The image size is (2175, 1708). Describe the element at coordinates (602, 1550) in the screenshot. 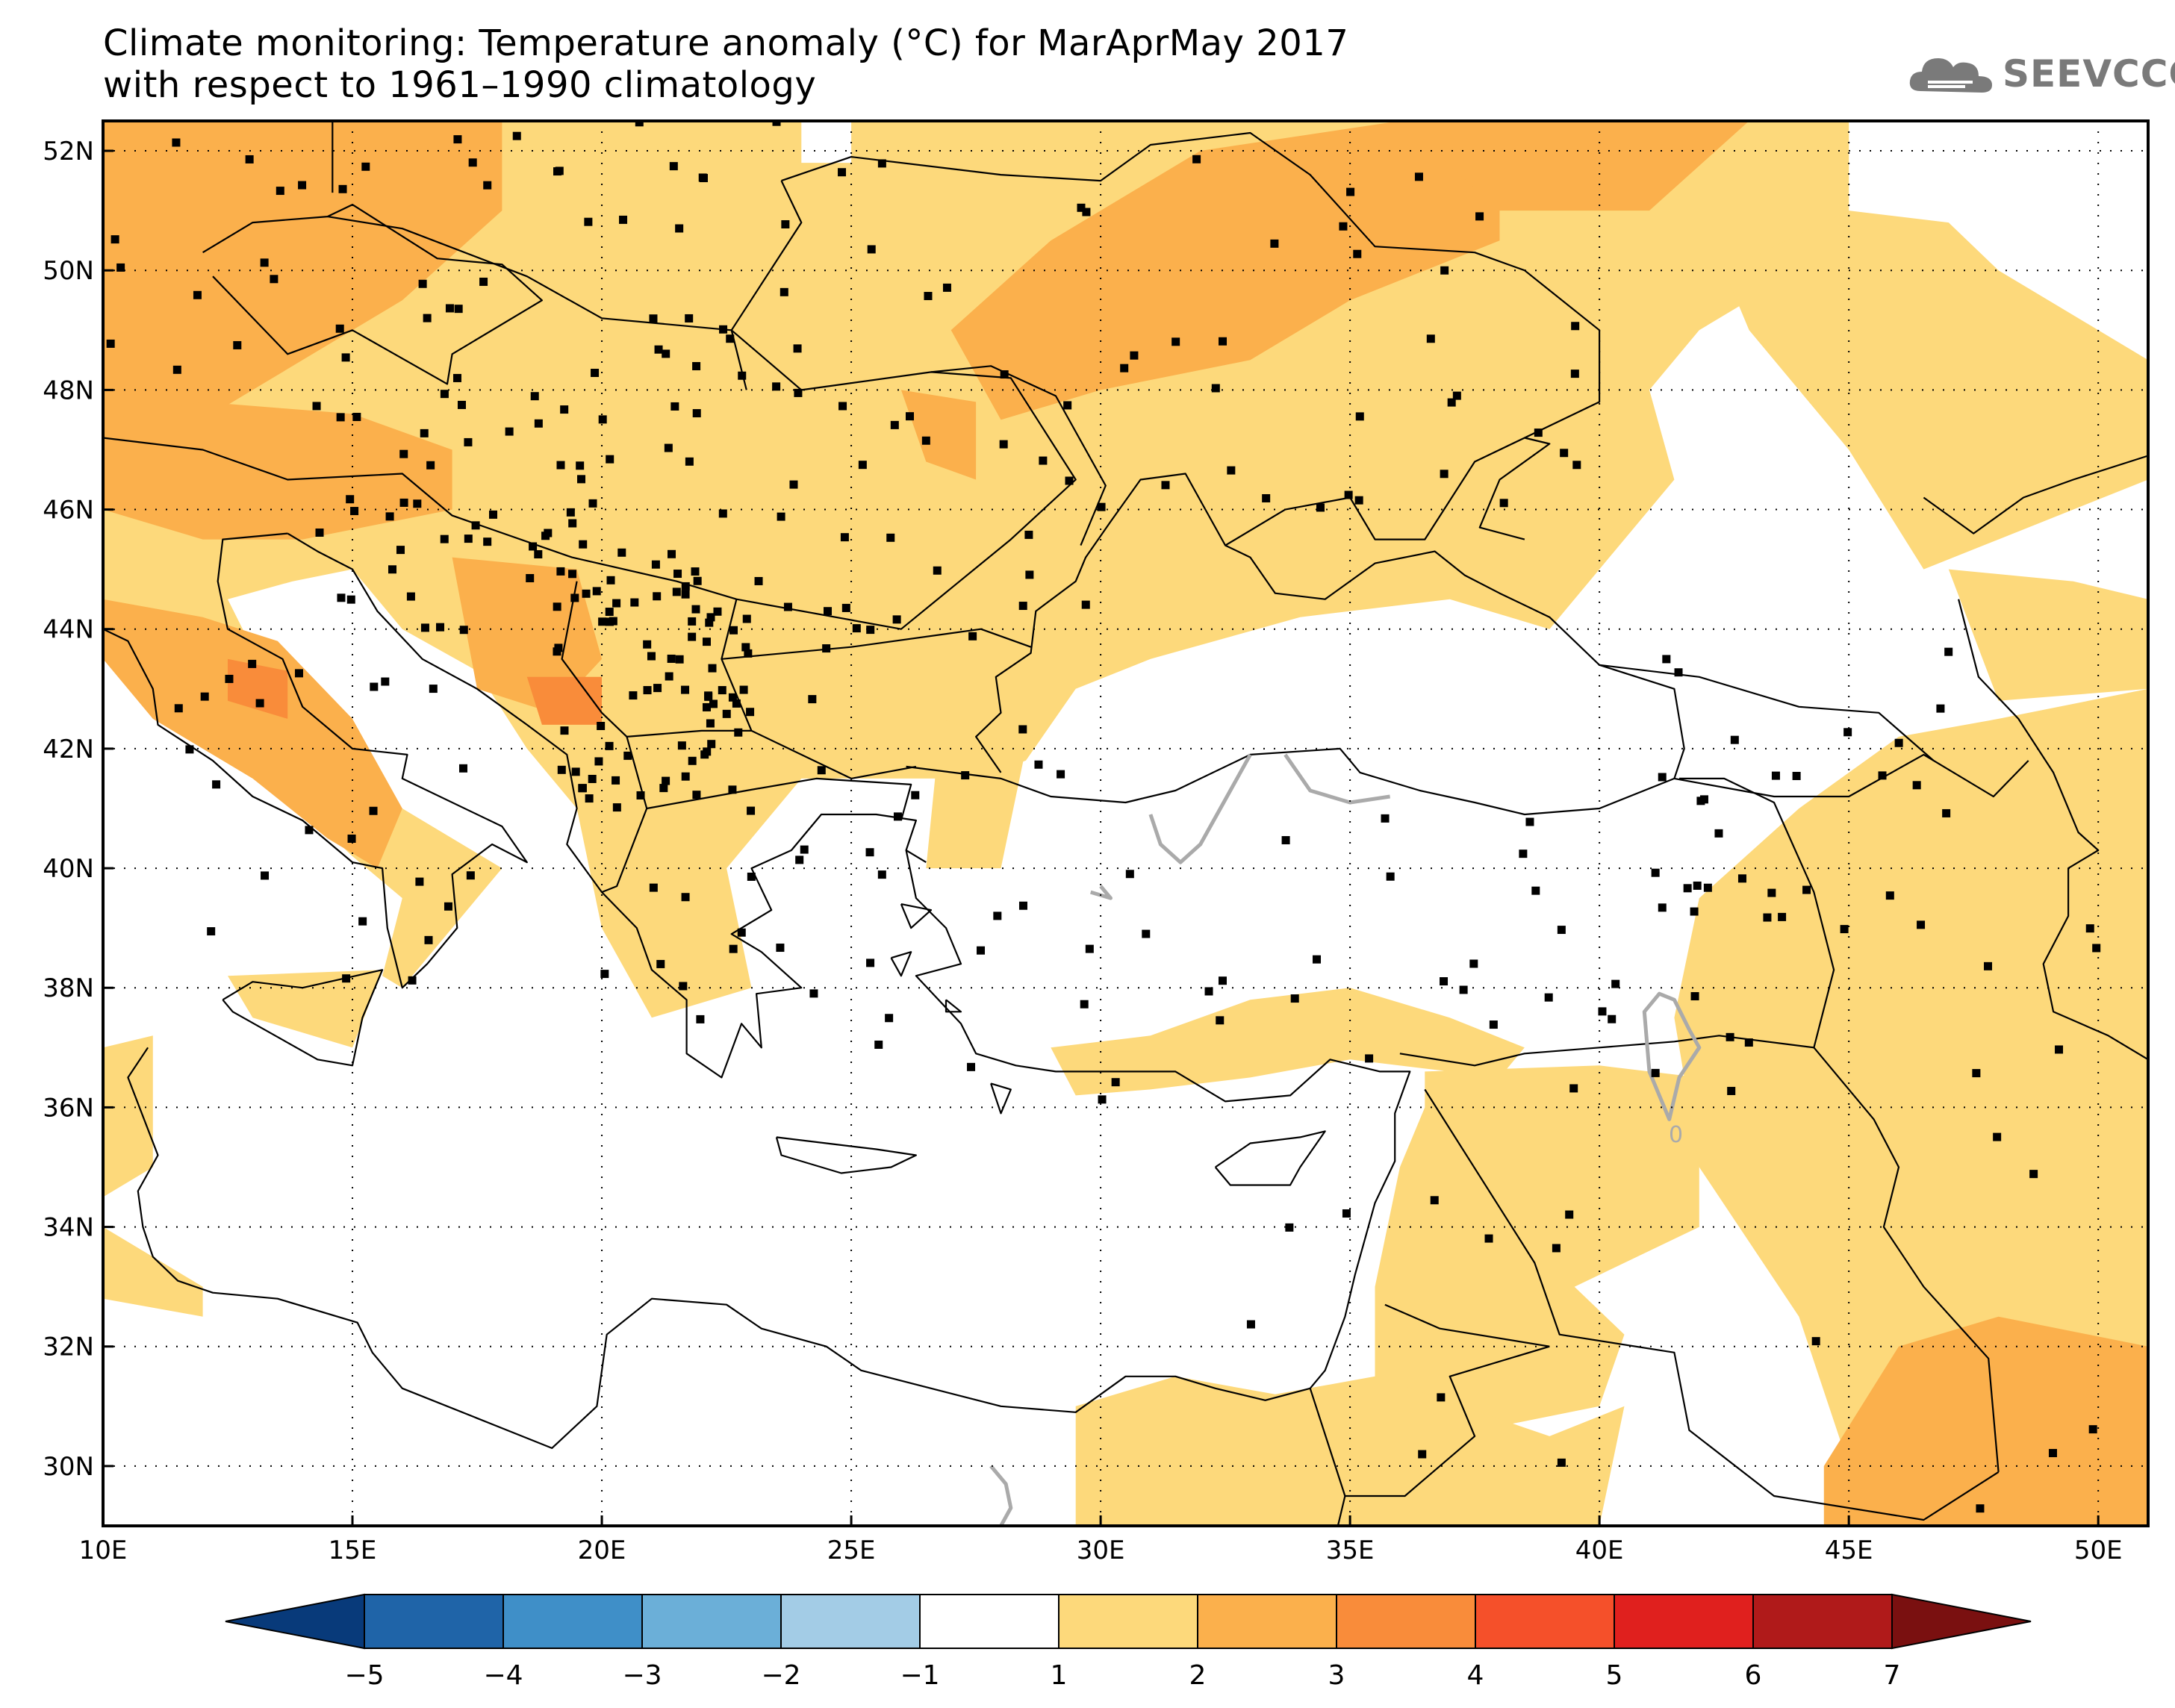

I see `x-tick-label: 20E` at that location.